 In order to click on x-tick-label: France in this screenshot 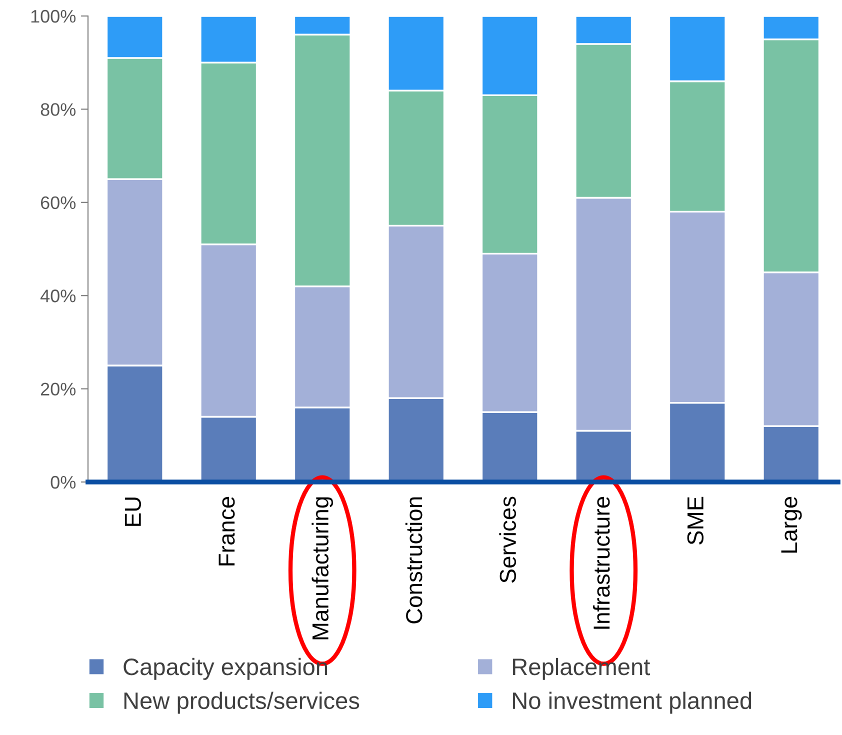, I will do `click(226, 531)`.